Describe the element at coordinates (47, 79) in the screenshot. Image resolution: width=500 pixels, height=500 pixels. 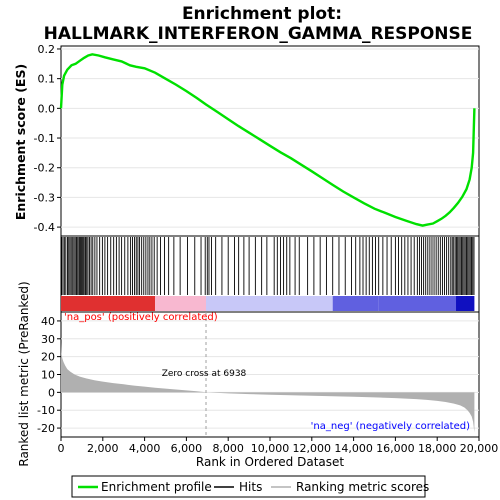
I see `es-y-tick-label: 0.1` at that location.